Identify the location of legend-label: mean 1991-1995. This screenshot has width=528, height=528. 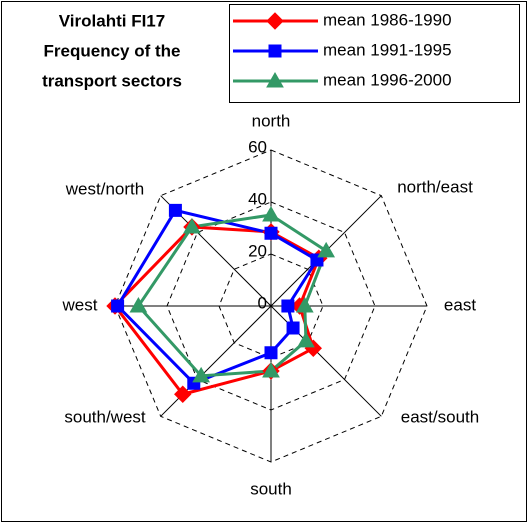
(387, 49).